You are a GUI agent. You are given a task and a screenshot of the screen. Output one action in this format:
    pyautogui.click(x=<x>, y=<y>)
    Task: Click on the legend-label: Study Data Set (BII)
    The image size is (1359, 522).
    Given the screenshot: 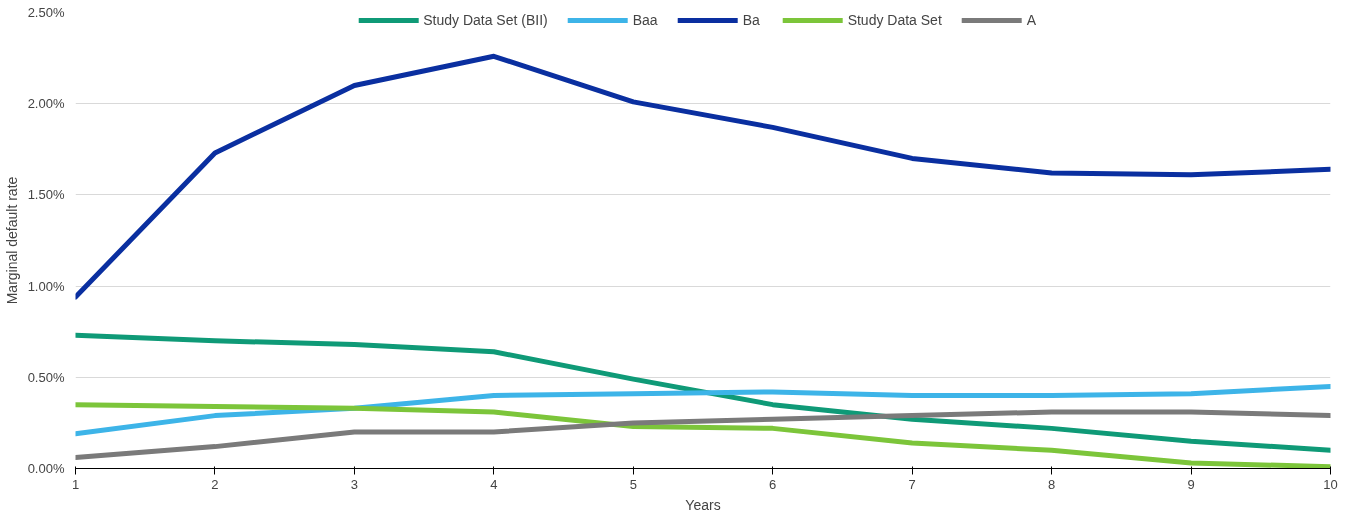 What is the action you would take?
    pyautogui.click(x=485, y=20)
    